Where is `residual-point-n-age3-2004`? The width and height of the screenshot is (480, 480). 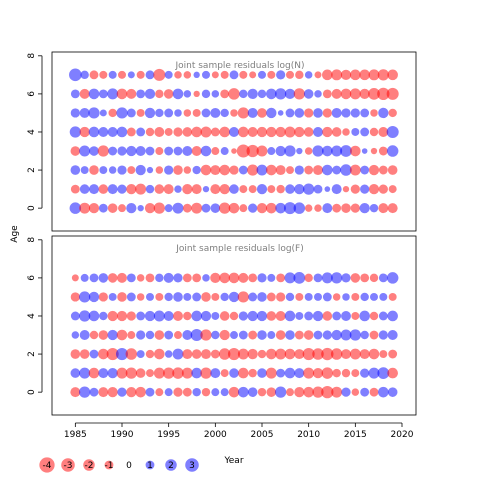
residual-point-n-age3-2004 is located at coordinates (252, 151).